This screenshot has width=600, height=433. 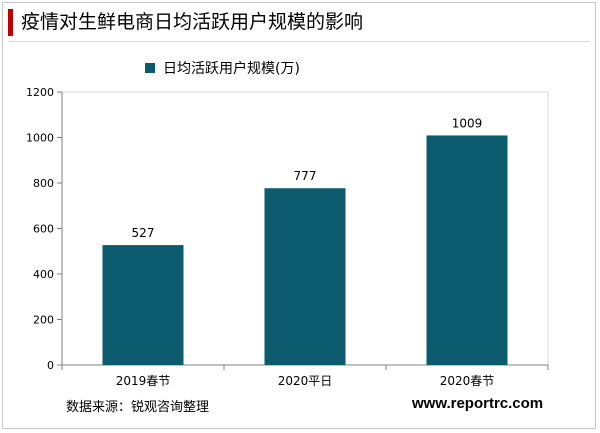 What do you see at coordinates (143, 381) in the screenshot?
I see `x-tick-label: 2019春节` at bounding box center [143, 381].